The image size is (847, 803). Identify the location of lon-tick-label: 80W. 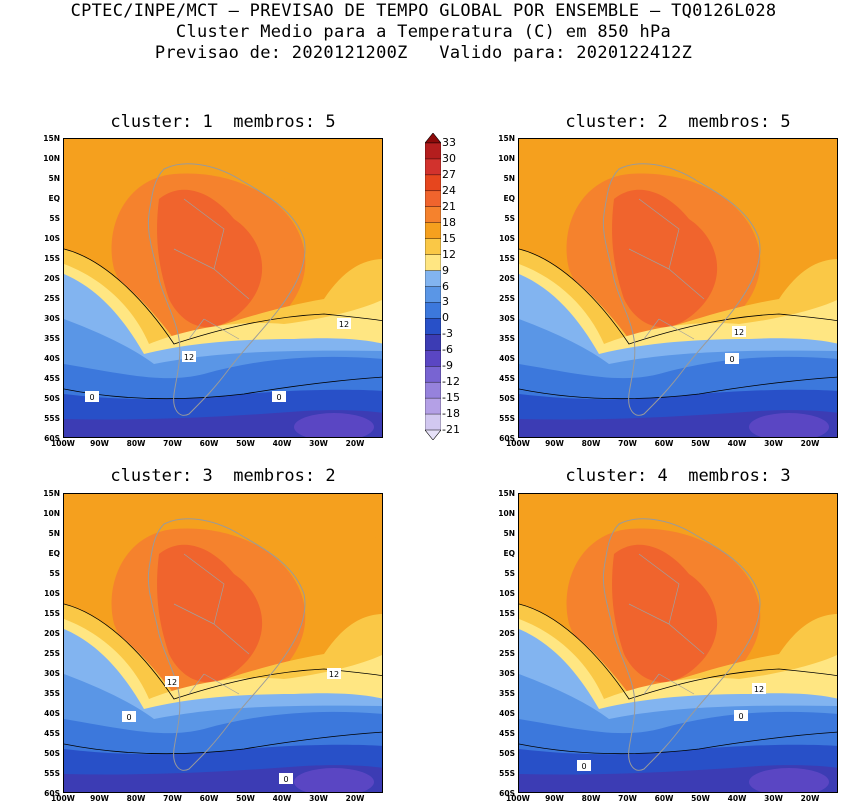
(591, 443).